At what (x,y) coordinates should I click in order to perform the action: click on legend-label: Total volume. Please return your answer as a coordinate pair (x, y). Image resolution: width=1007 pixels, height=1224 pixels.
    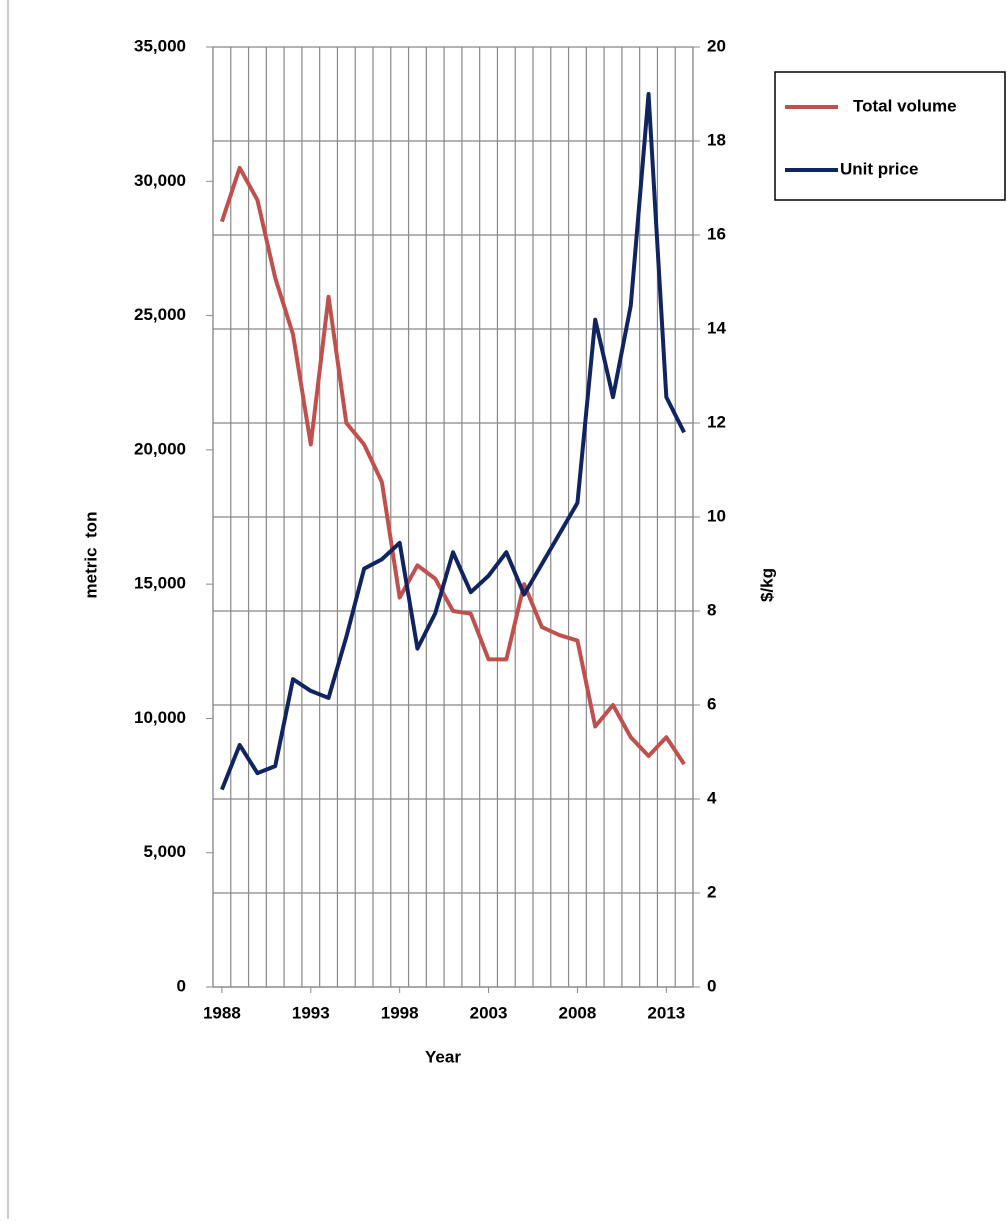
    Looking at the image, I should click on (905, 105).